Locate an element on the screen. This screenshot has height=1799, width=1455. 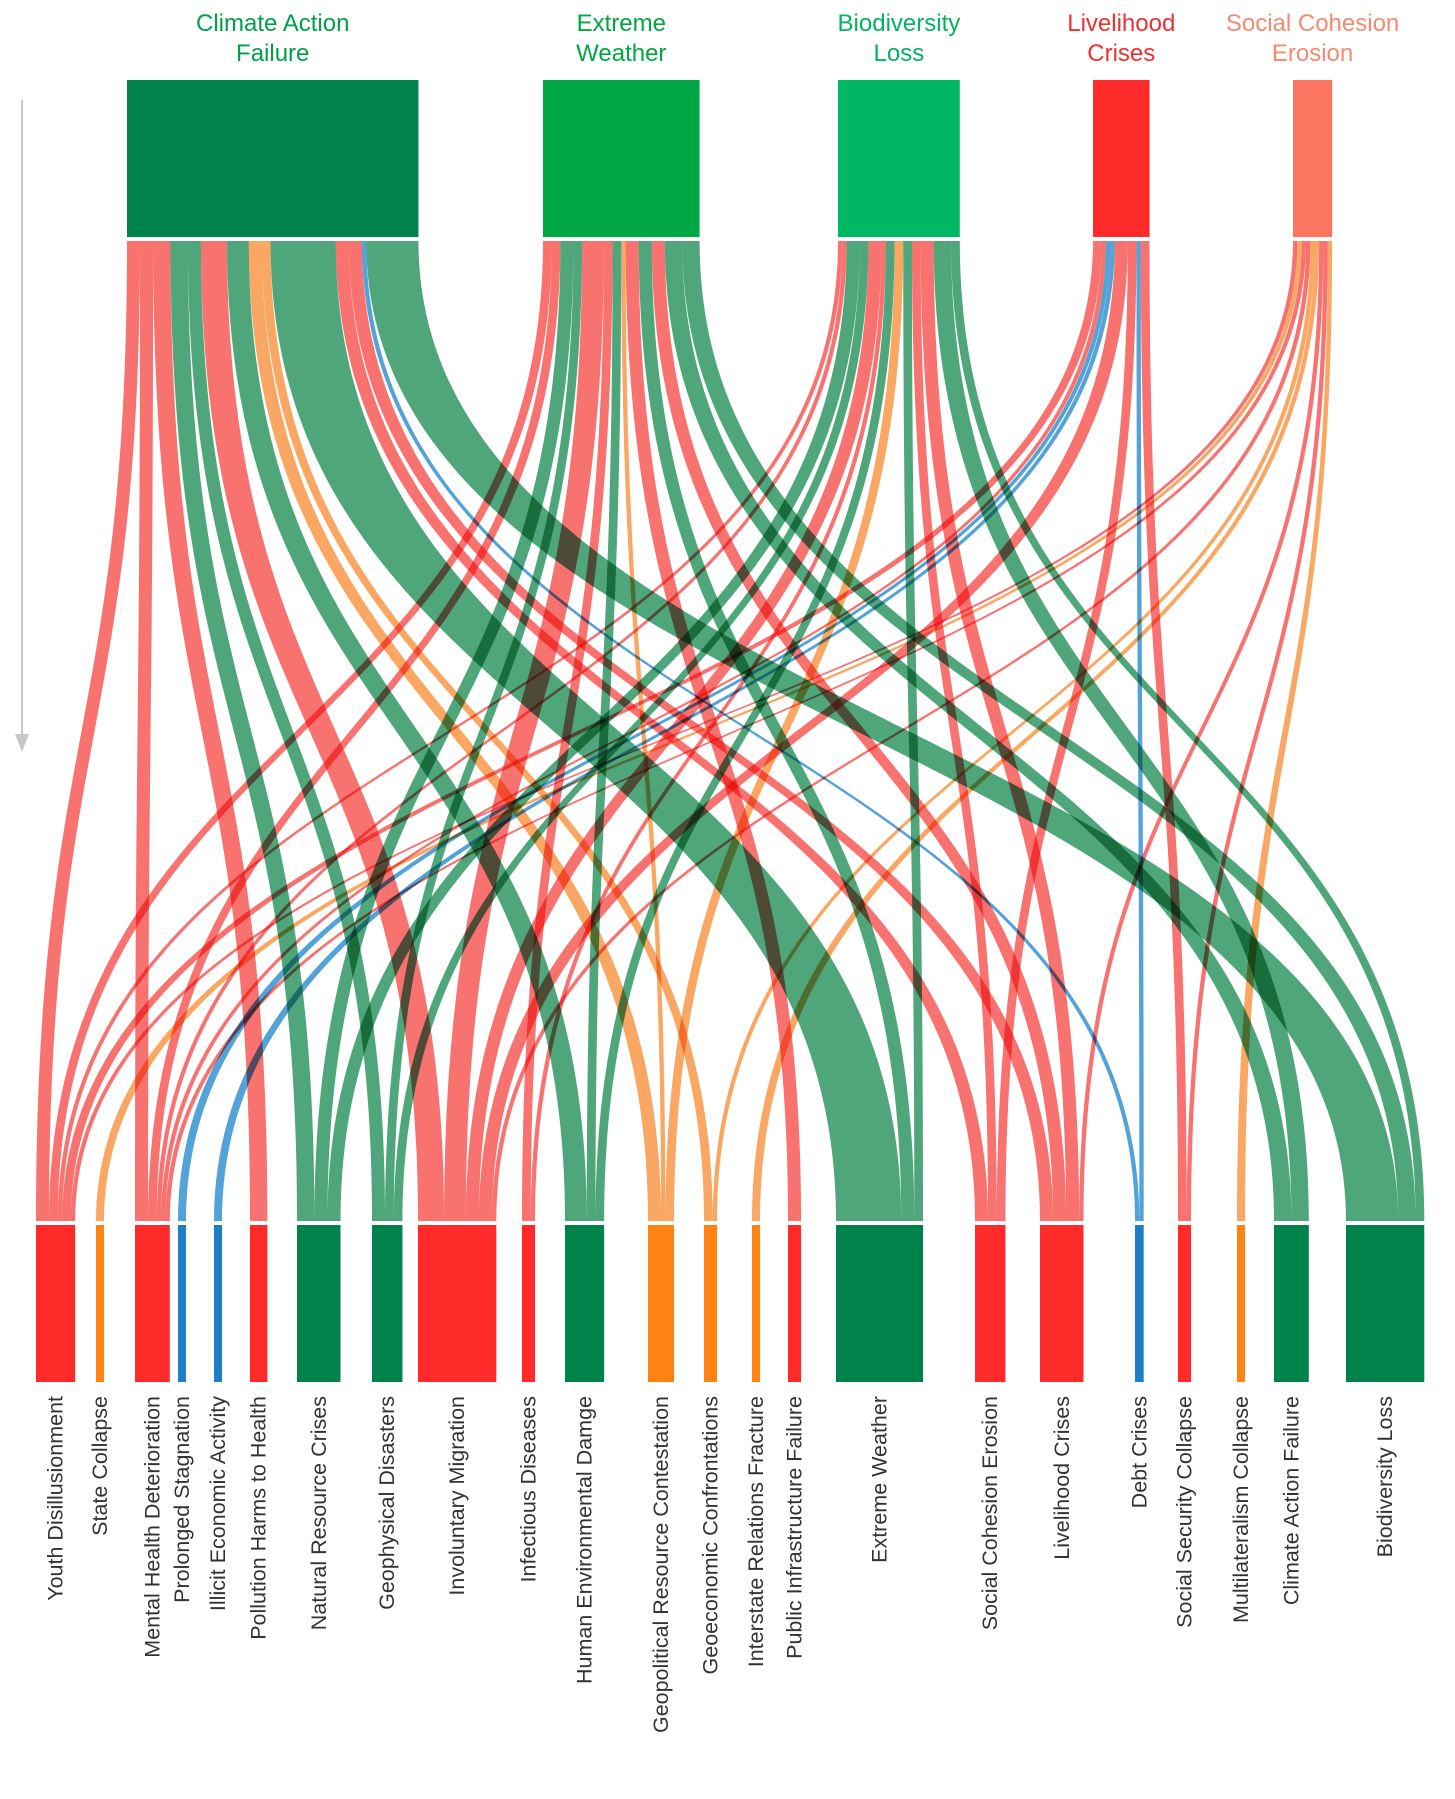
source-bar-caf is located at coordinates (273, 158).